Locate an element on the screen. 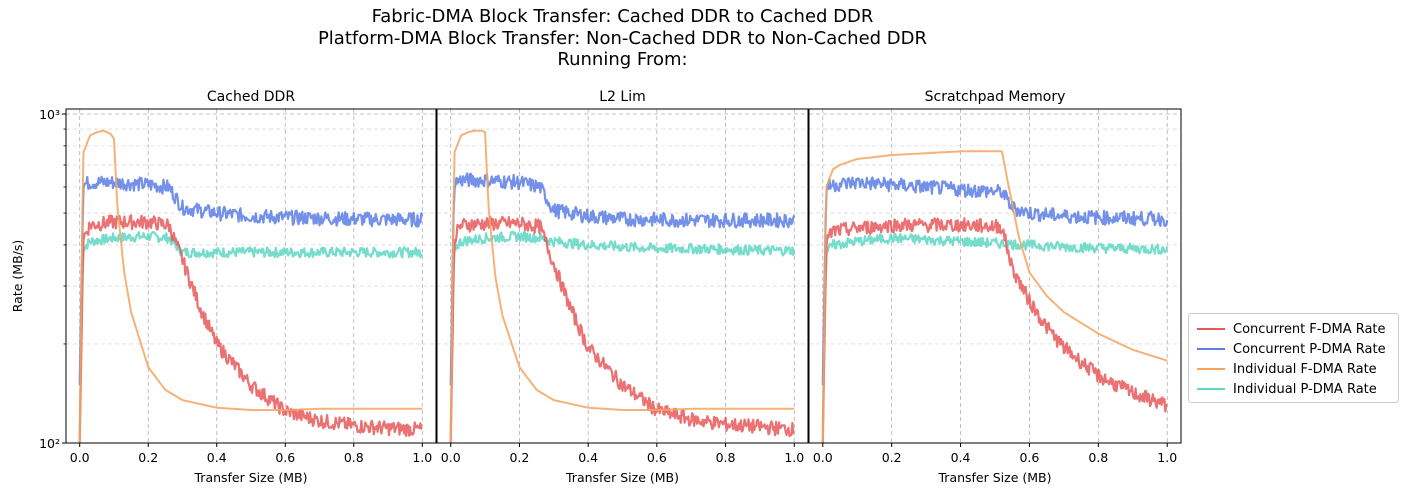 Image resolution: width=1410 pixels, height=495 pixels. x-axis-label-1: Transfer Size (MB) is located at coordinates (251, 477).